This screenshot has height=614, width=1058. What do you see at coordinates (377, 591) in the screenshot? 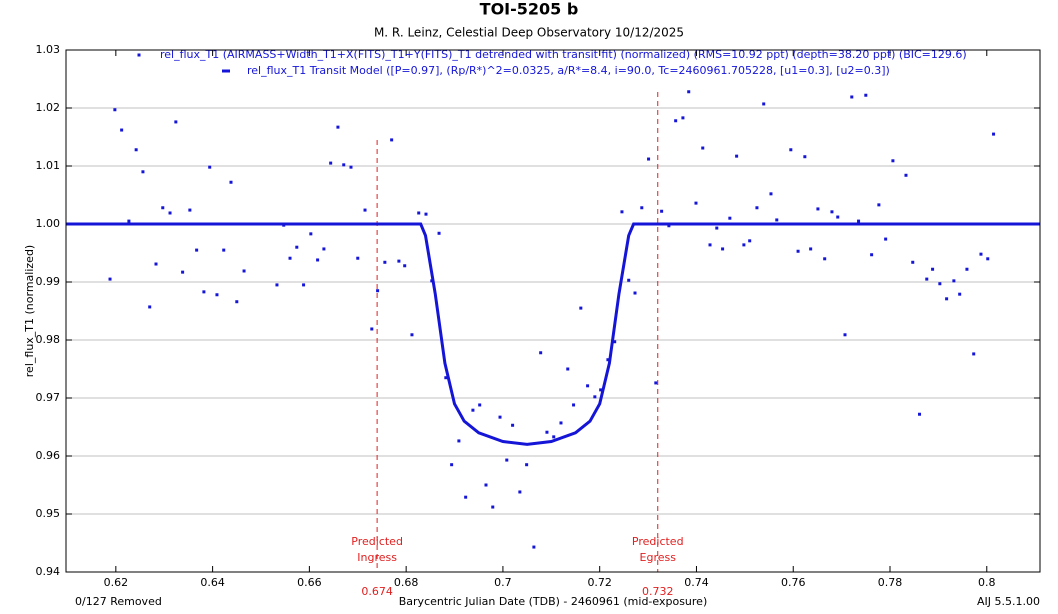
I see `predicted-x-label: 0.674` at bounding box center [377, 591].